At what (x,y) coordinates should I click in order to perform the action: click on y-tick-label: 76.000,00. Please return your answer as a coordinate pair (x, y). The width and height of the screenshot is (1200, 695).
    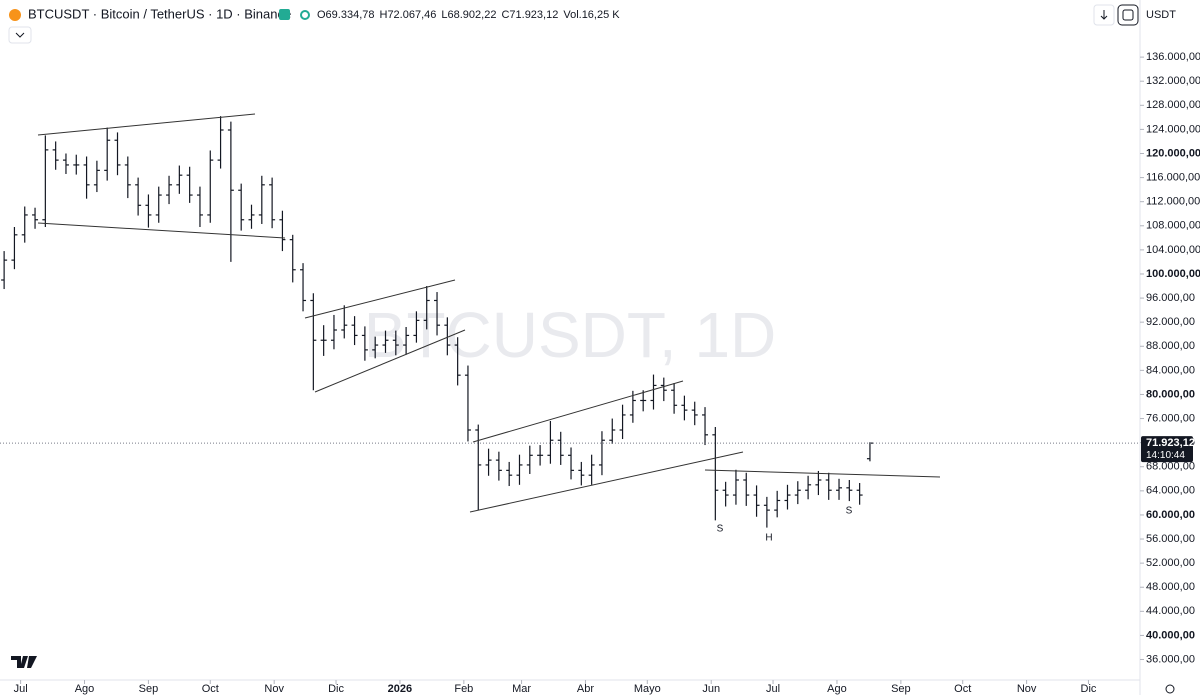
    Looking at the image, I should click on (1170, 418).